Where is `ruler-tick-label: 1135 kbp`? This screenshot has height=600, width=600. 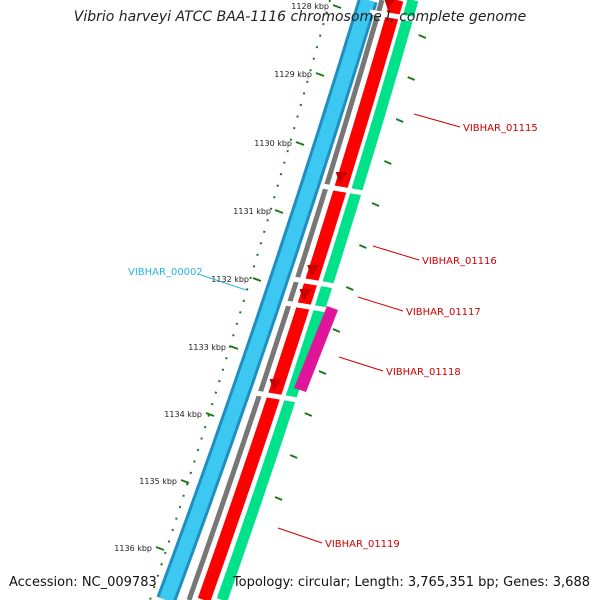
ruler-tick-label: 1135 kbp is located at coordinates (158, 481).